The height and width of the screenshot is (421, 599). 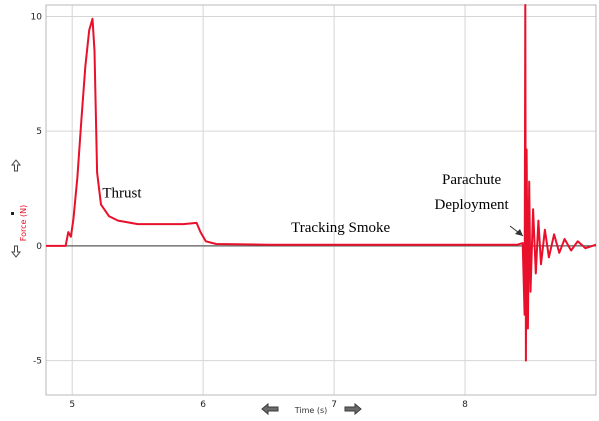 What do you see at coordinates (16, 165) in the screenshot?
I see `y-scroll-up-icon` at bounding box center [16, 165].